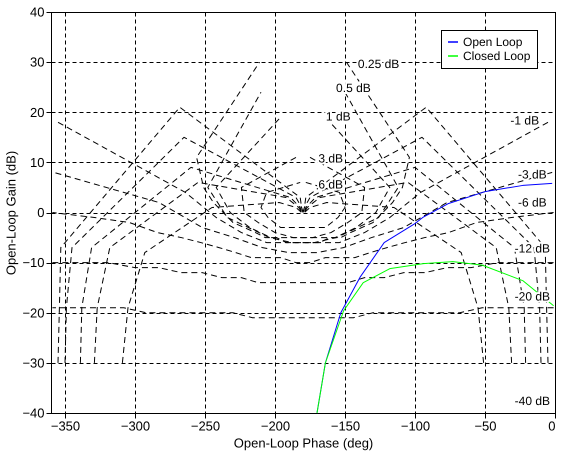  What do you see at coordinates (33, 413) in the screenshot?
I see `y-tick-label: −40` at bounding box center [33, 413].